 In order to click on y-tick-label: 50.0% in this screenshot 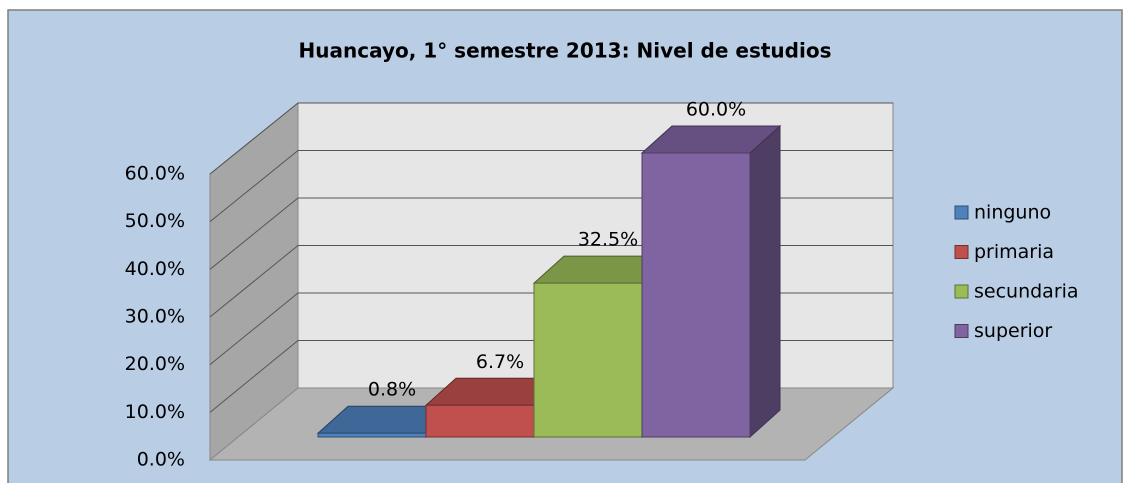, I will do `click(155, 221)`.